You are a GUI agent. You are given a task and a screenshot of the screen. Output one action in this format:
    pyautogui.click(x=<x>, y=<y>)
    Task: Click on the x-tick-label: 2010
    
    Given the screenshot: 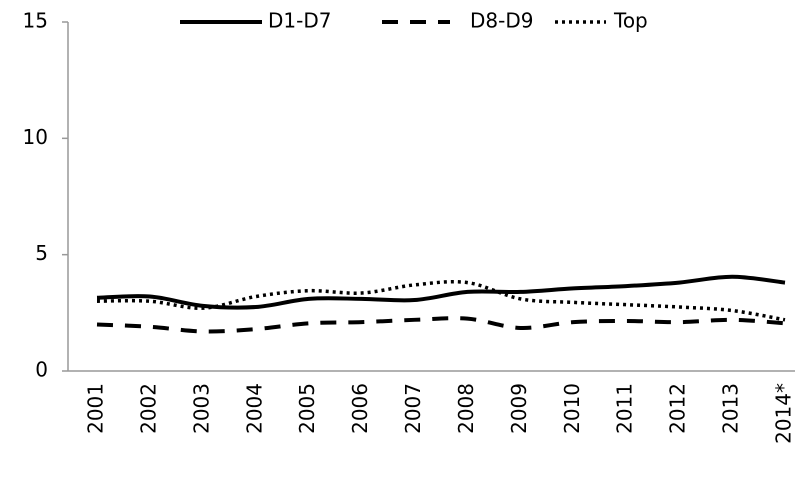 What is the action you would take?
    pyautogui.click(x=572, y=408)
    